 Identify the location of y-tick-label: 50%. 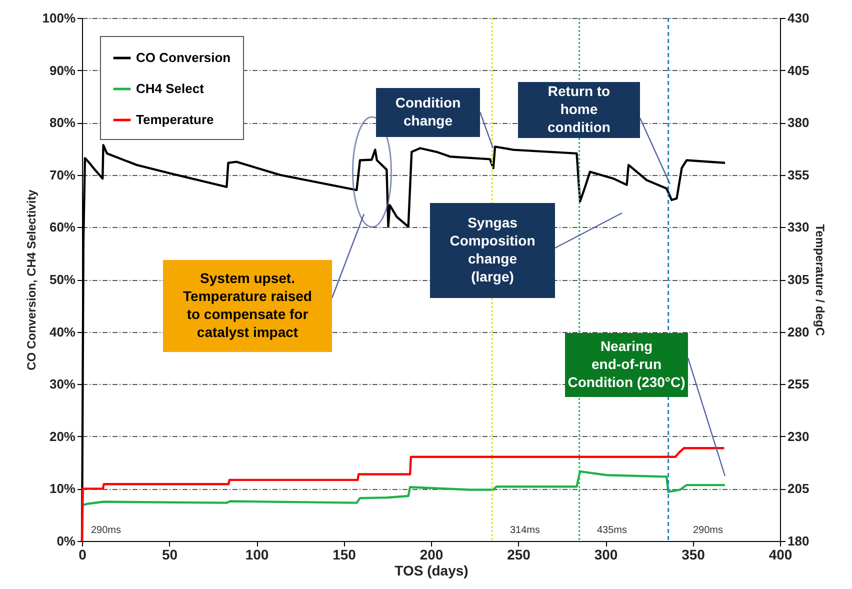
(62, 279).